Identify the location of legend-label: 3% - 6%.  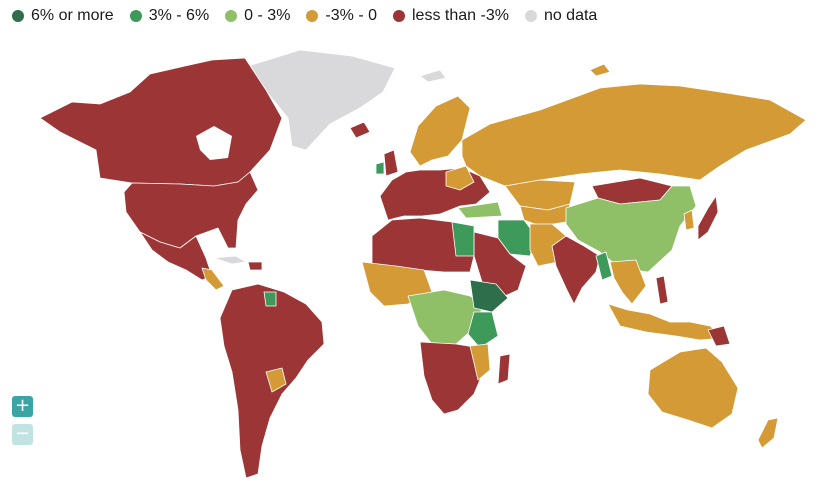
(179, 15).